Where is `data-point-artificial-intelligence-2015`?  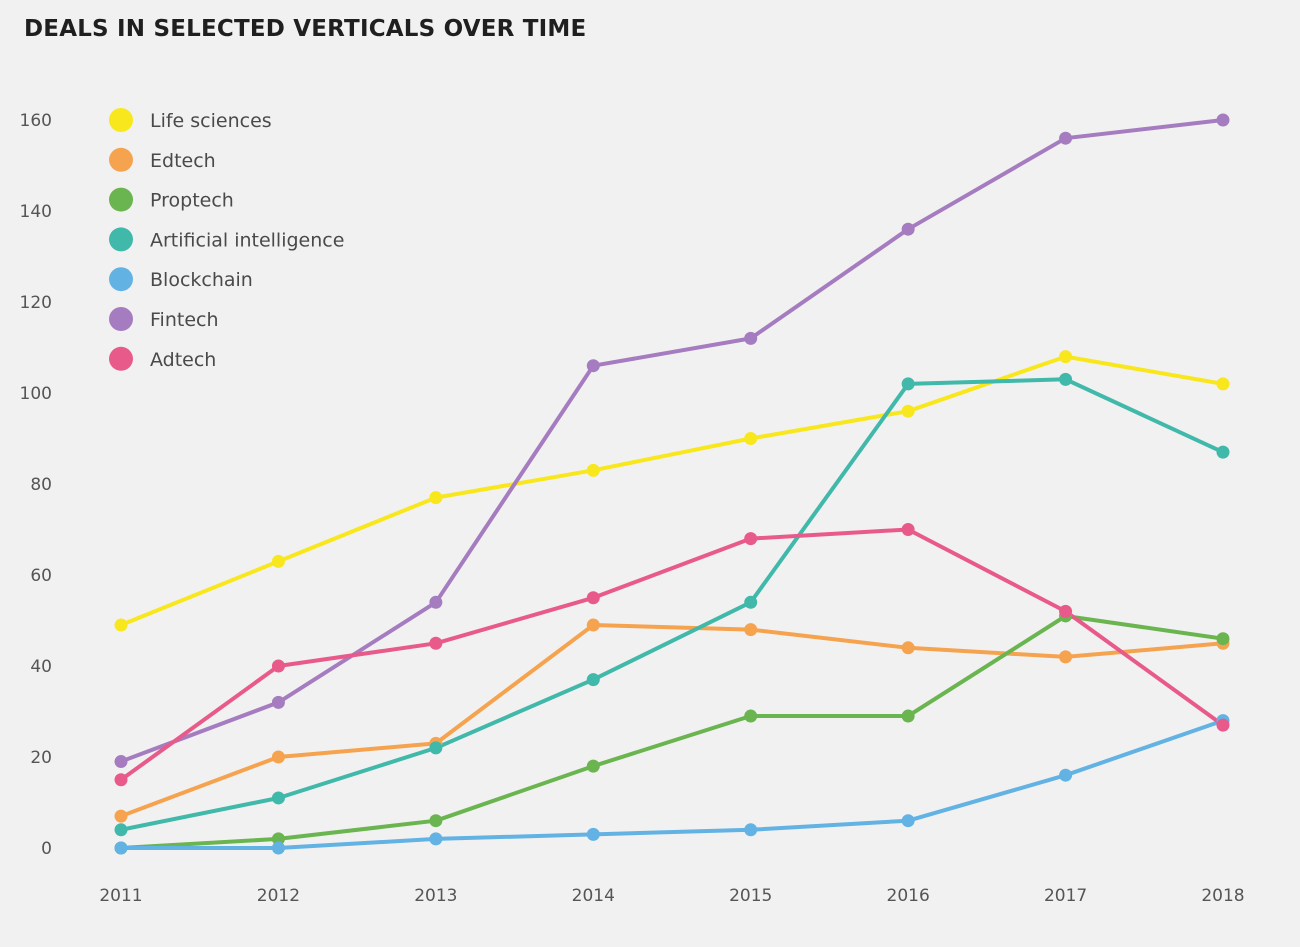 data-point-artificial-intelligence-2015 is located at coordinates (751, 602).